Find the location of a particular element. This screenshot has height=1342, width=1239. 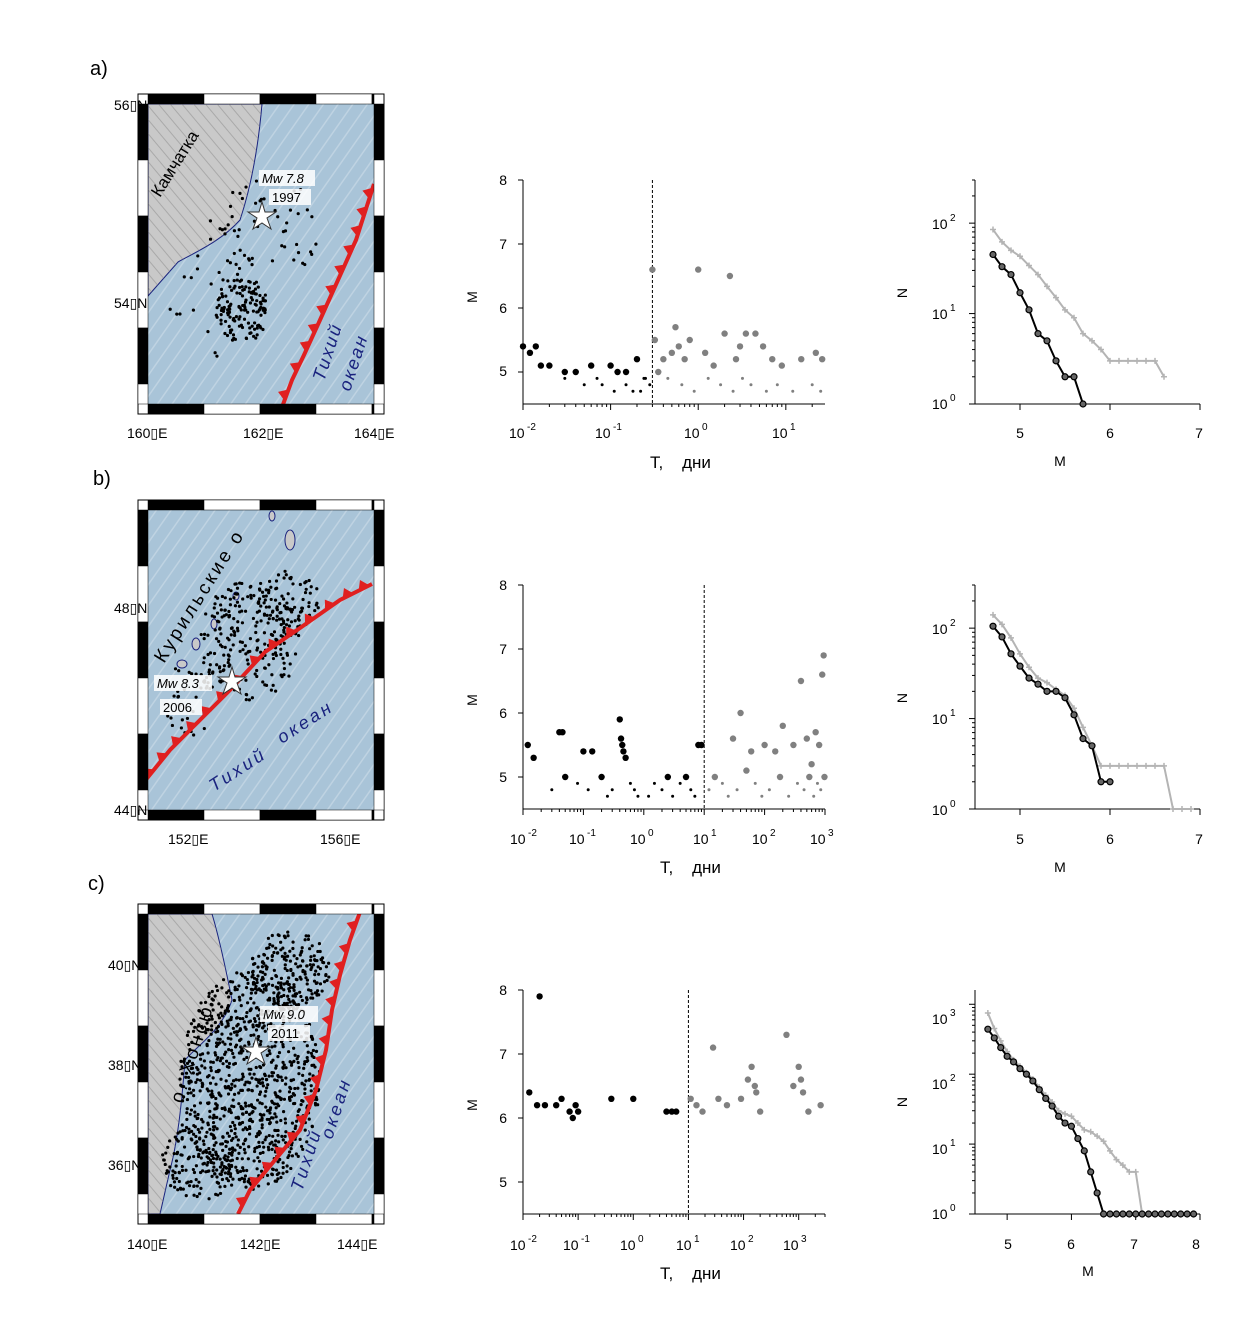

y-tick-label: 10 2 is located at coordinates (944, 222).